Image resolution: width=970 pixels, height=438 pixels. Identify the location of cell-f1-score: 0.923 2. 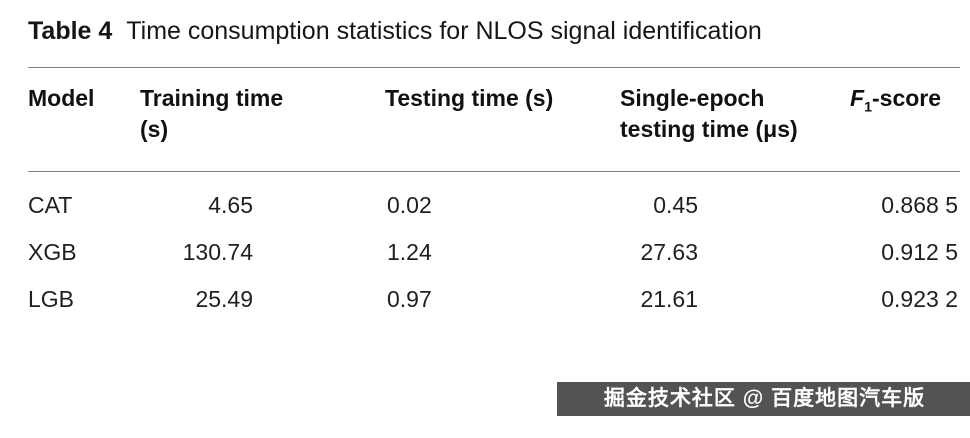
(919, 299).